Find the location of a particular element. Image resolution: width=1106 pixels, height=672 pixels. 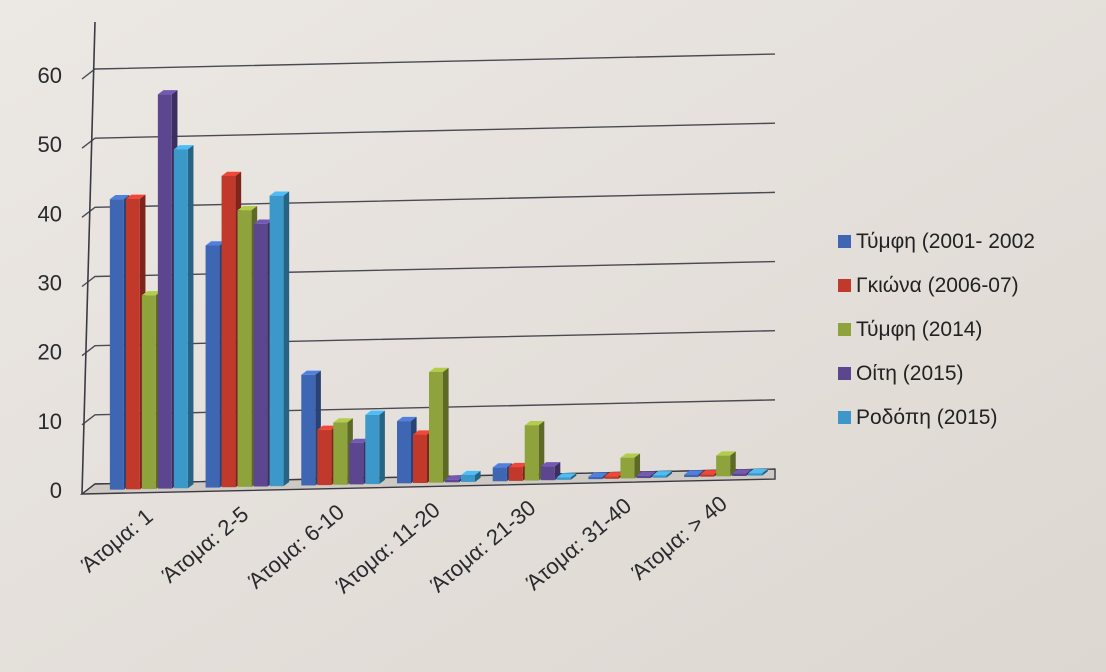

y-tick-label: 20 is located at coordinates (50, 352).